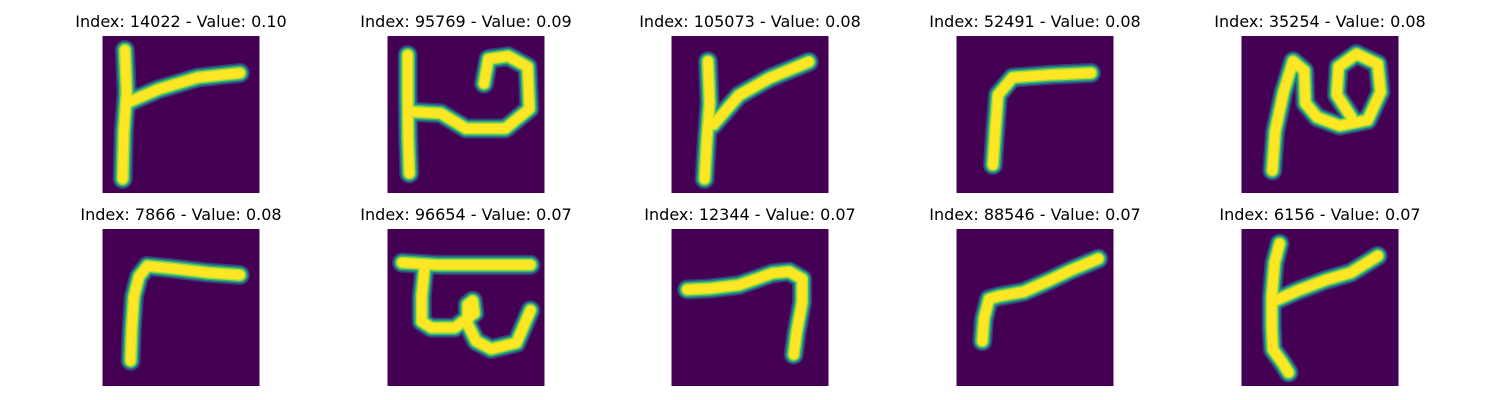 This screenshot has height=400, width=1500. I want to click on panel-title: Index: 12344 - Value: 0.07, so click(750, 214).